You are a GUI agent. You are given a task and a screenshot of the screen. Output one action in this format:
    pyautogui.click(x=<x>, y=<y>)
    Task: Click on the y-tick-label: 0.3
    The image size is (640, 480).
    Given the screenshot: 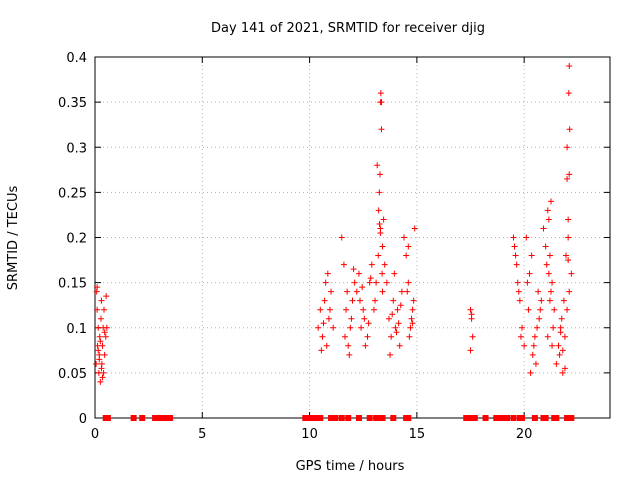 What is the action you would take?
    pyautogui.click(x=76, y=148)
    